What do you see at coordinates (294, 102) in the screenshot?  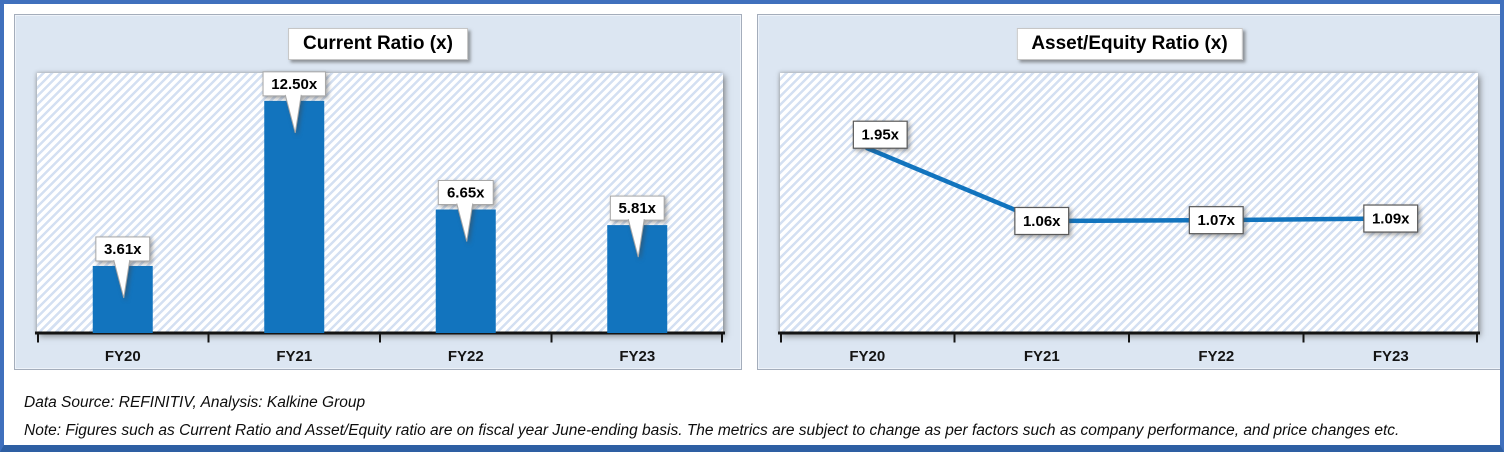 I see `data-label-callout-fy21: 12.50x` at bounding box center [294, 102].